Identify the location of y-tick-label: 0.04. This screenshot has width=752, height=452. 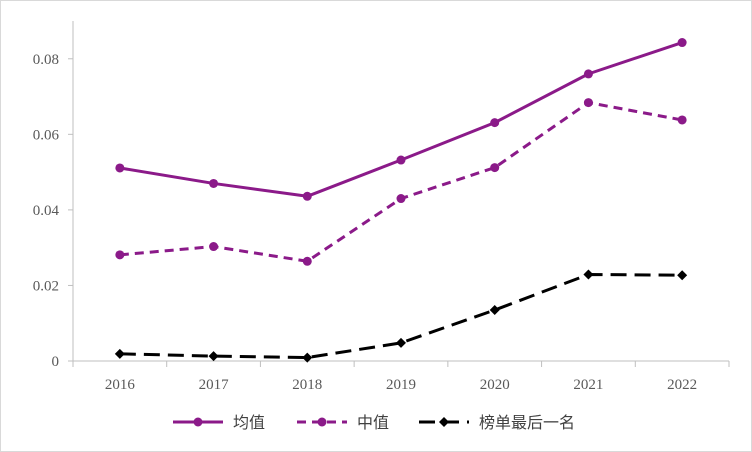
(46, 211).